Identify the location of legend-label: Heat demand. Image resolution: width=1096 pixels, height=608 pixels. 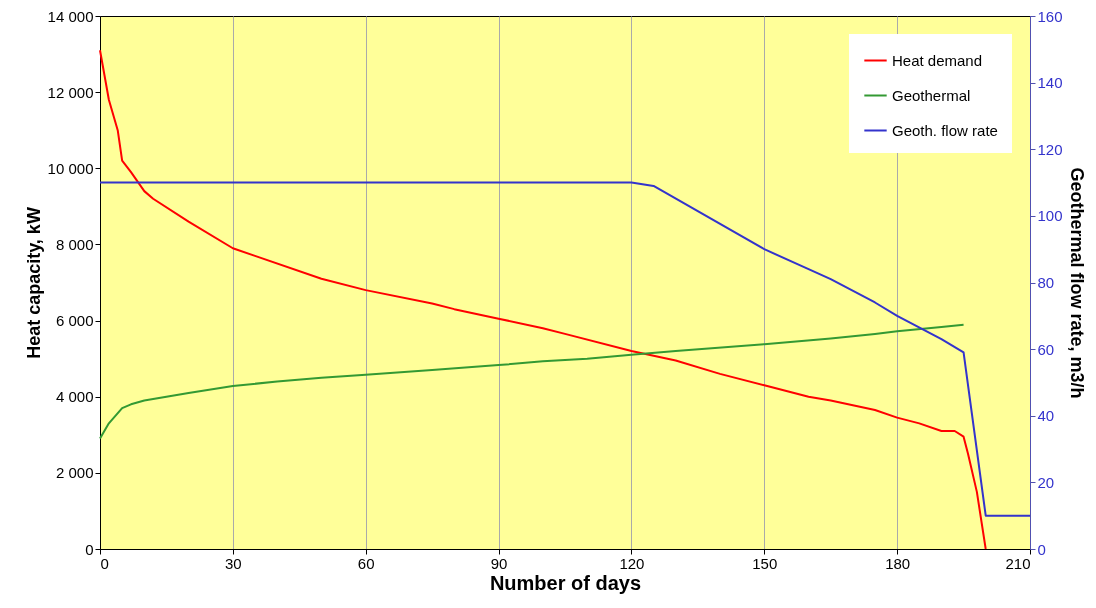
(937, 60).